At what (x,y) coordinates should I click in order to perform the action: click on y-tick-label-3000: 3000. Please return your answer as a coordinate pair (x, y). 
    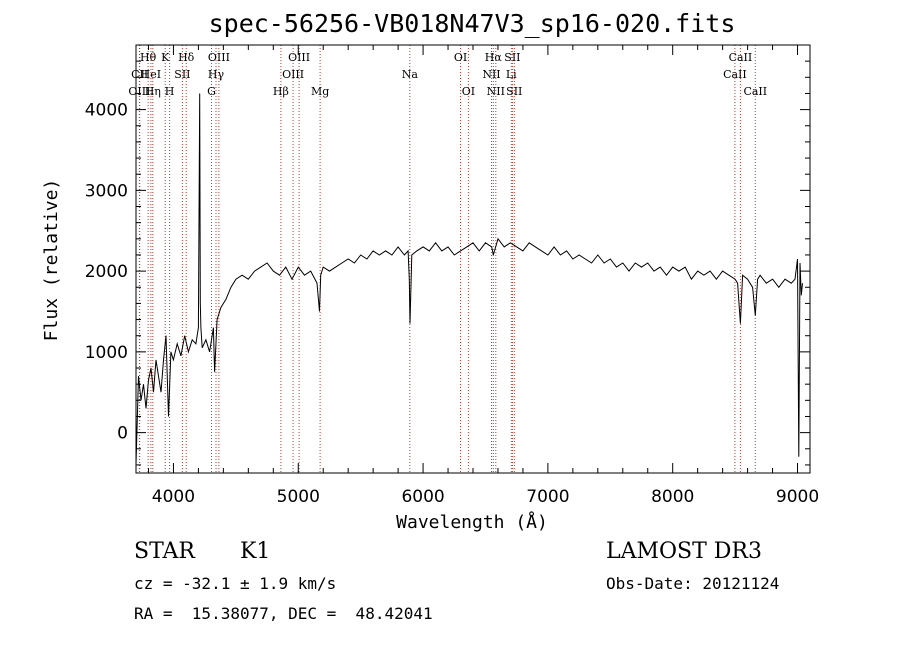
    Looking at the image, I should click on (106, 191).